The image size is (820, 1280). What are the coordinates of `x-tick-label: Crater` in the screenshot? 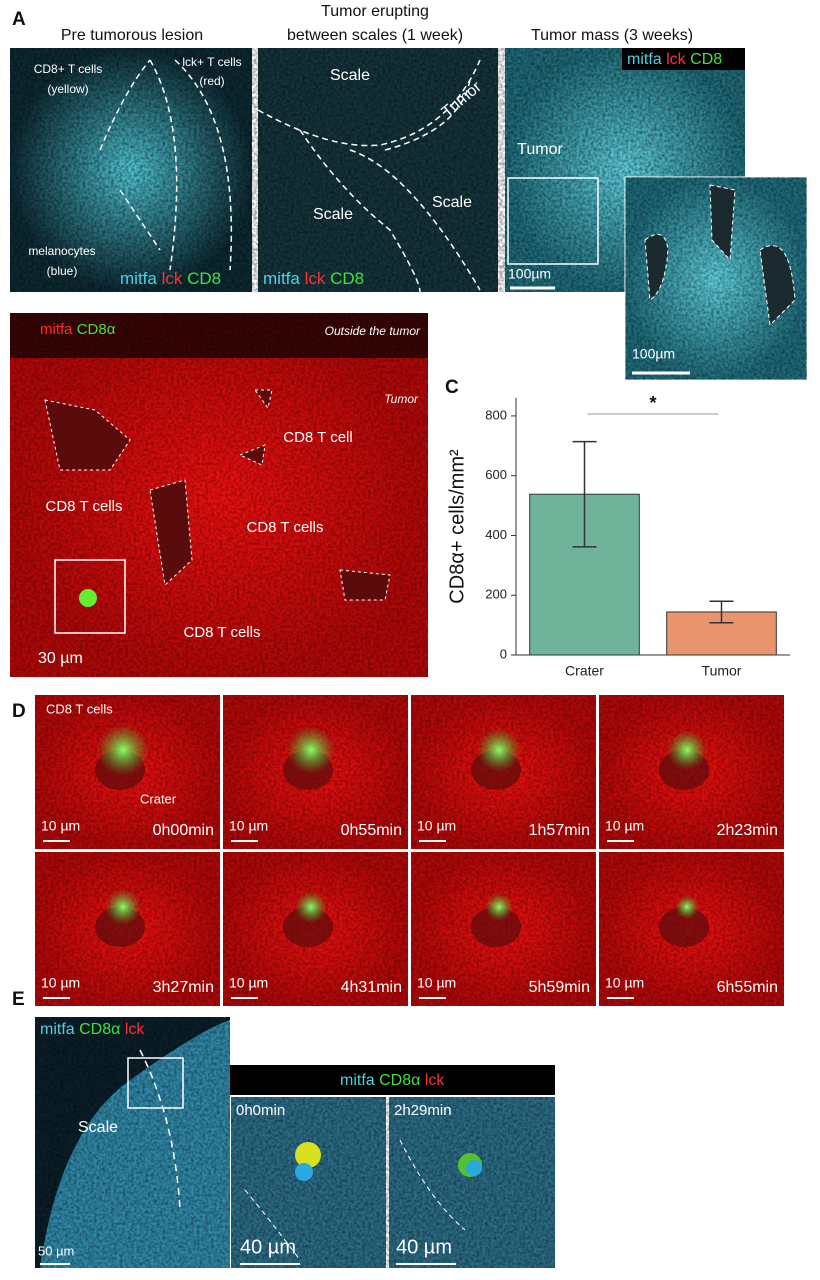 It's located at (584, 671).